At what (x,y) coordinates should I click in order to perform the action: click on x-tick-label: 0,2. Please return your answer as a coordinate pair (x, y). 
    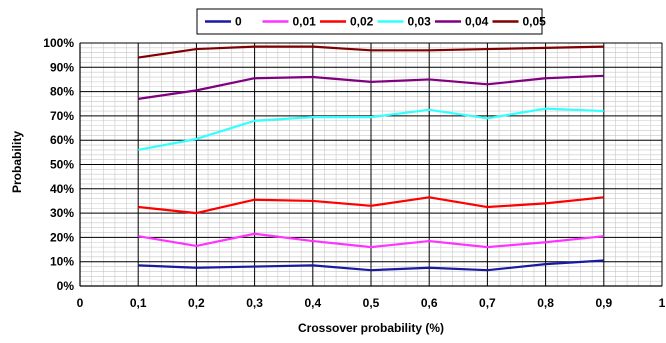
    Looking at the image, I should click on (196, 303).